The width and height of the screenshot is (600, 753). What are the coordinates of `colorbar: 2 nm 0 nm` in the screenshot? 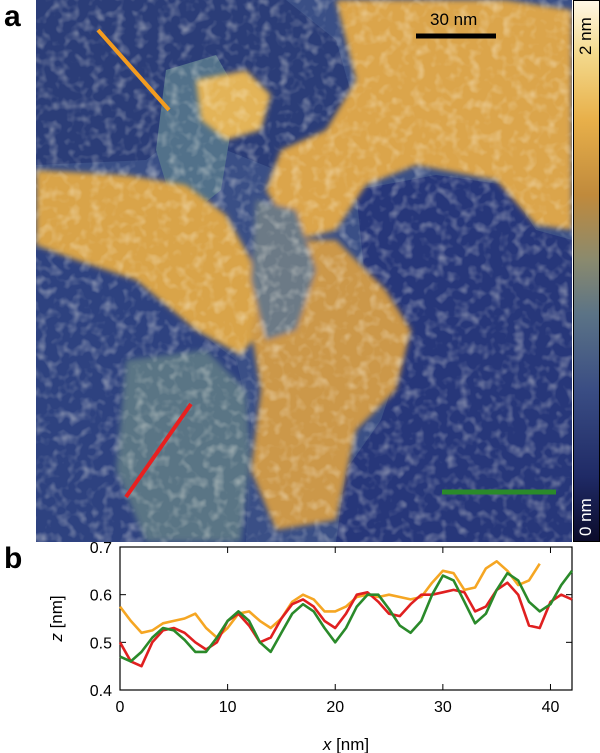 It's located at (586, 271).